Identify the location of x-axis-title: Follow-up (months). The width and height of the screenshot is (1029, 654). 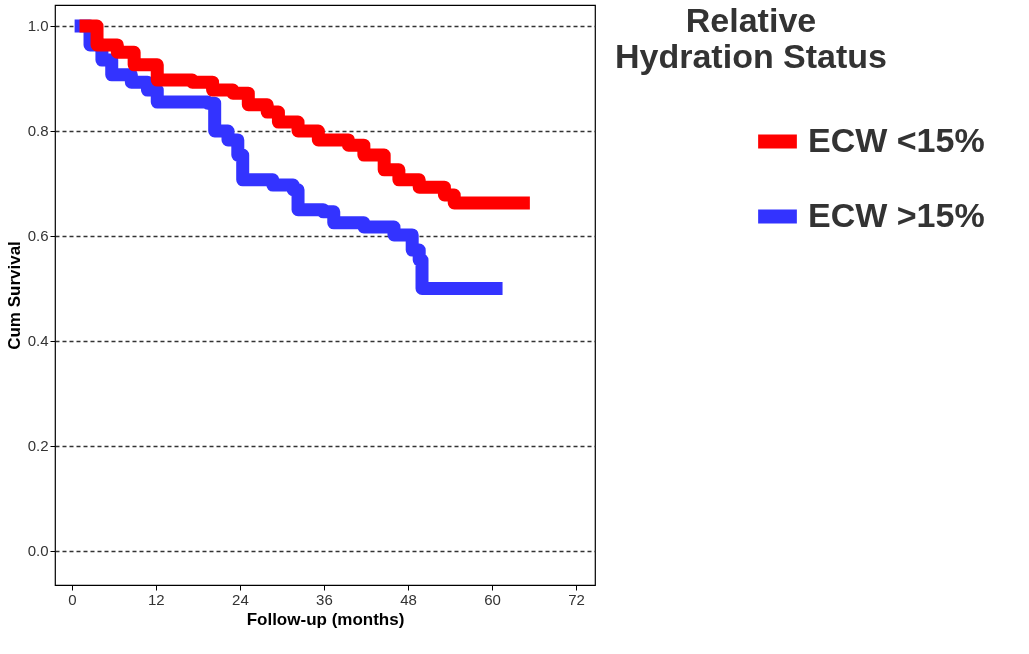
(325, 619).